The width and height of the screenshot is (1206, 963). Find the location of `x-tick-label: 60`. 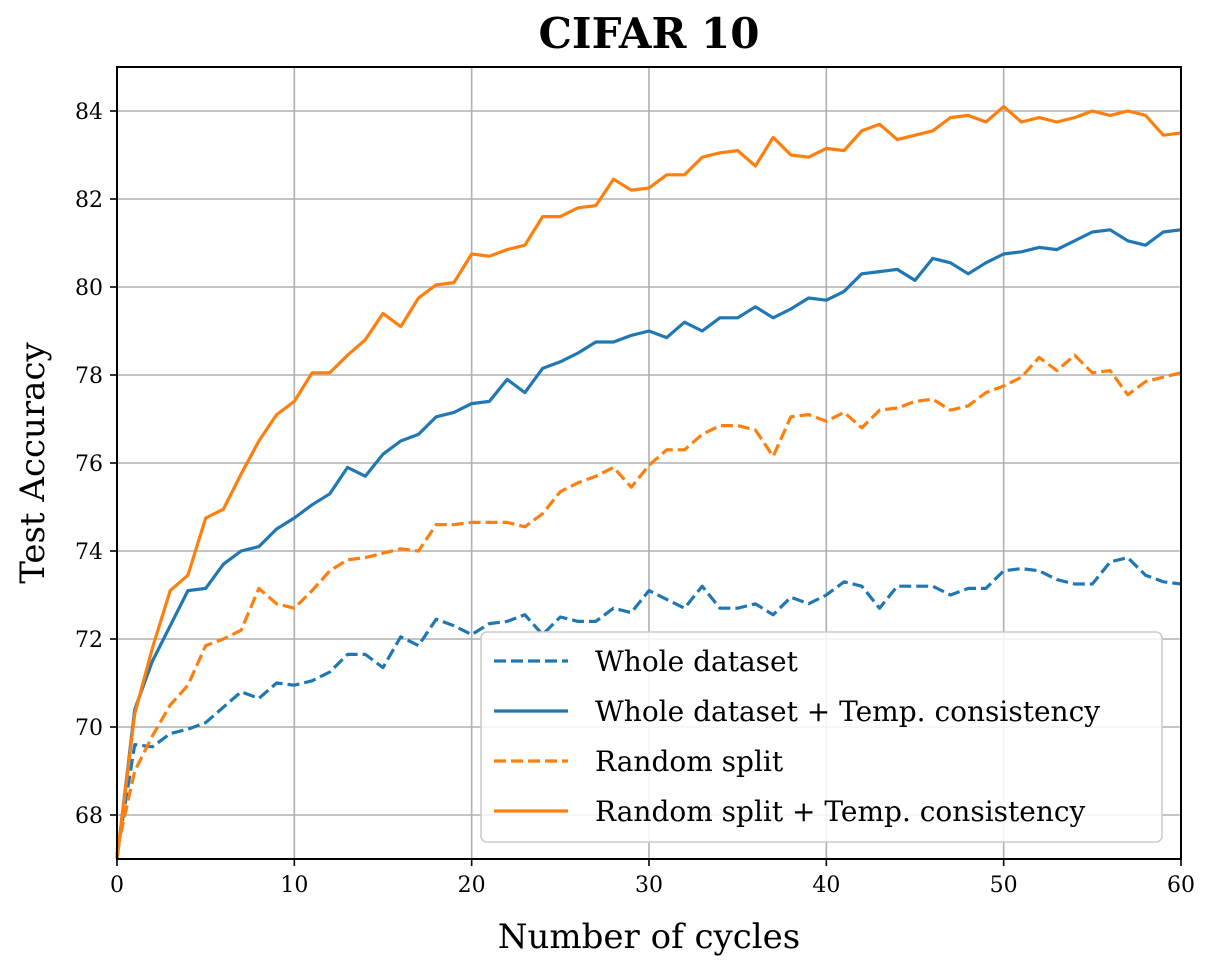

x-tick-label: 60 is located at coordinates (1181, 885).